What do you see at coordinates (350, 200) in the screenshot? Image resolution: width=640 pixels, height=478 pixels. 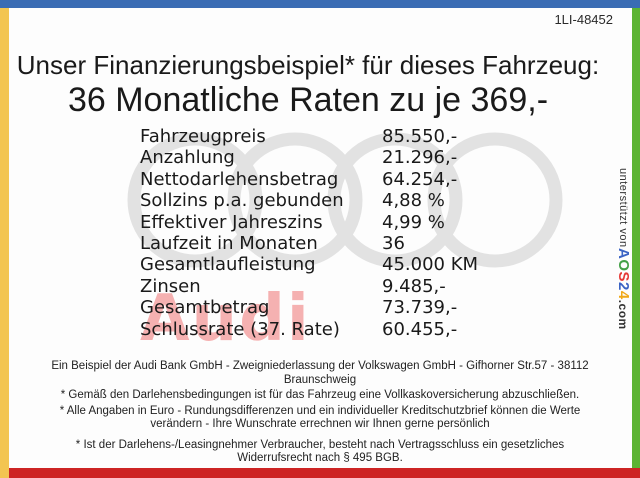 I see `table-row: Sollzins p.a. gebunden 4,88 %` at bounding box center [350, 200].